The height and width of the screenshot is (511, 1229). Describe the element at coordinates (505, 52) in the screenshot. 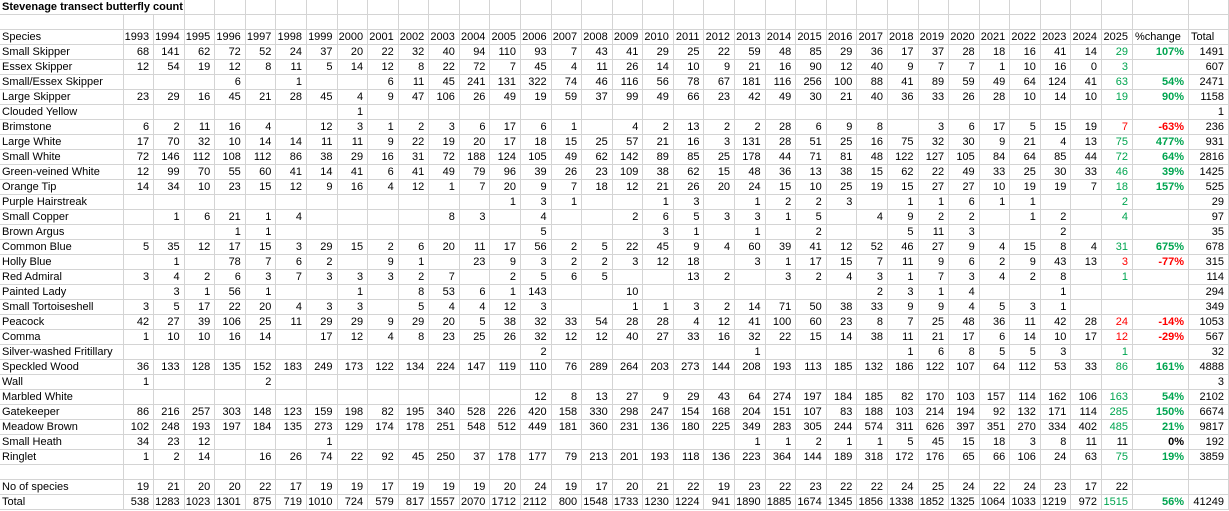

I see `year-value-cell: 110` at that location.